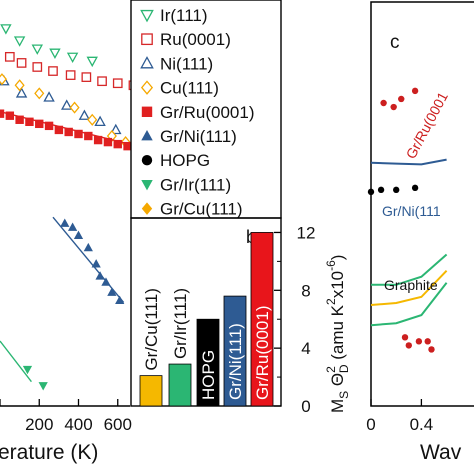 The height and width of the screenshot is (474, 474). I want to click on panel-c-x-tick-label: 0, so click(370, 424).